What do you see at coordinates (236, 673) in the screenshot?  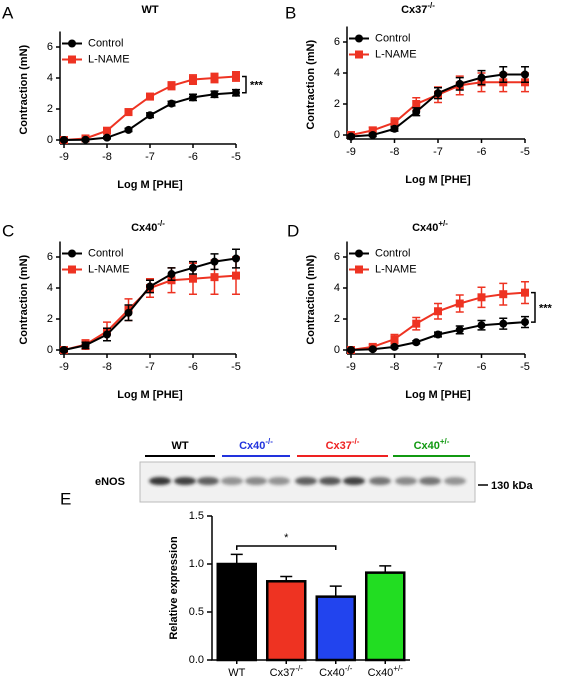 I see `x-tick-label-part: WT` at bounding box center [236, 673].